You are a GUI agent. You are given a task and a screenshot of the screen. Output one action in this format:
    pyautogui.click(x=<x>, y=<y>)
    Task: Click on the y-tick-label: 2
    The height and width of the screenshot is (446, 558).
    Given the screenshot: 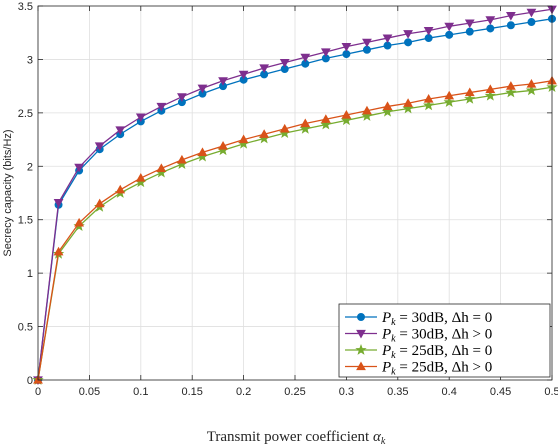 What is the action you would take?
    pyautogui.click(x=30, y=167)
    